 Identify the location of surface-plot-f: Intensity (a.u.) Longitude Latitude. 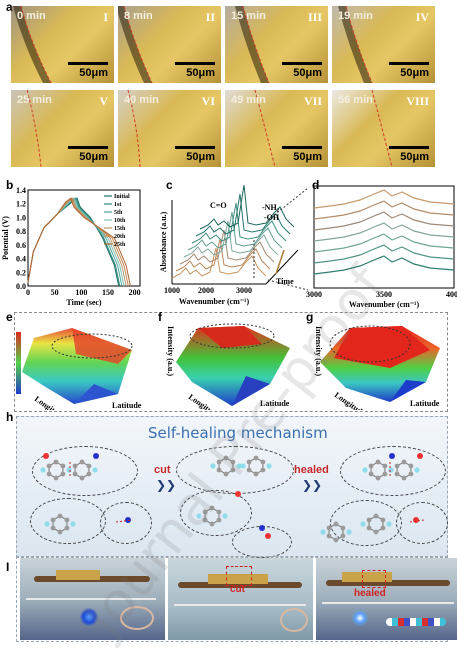
(228, 366).